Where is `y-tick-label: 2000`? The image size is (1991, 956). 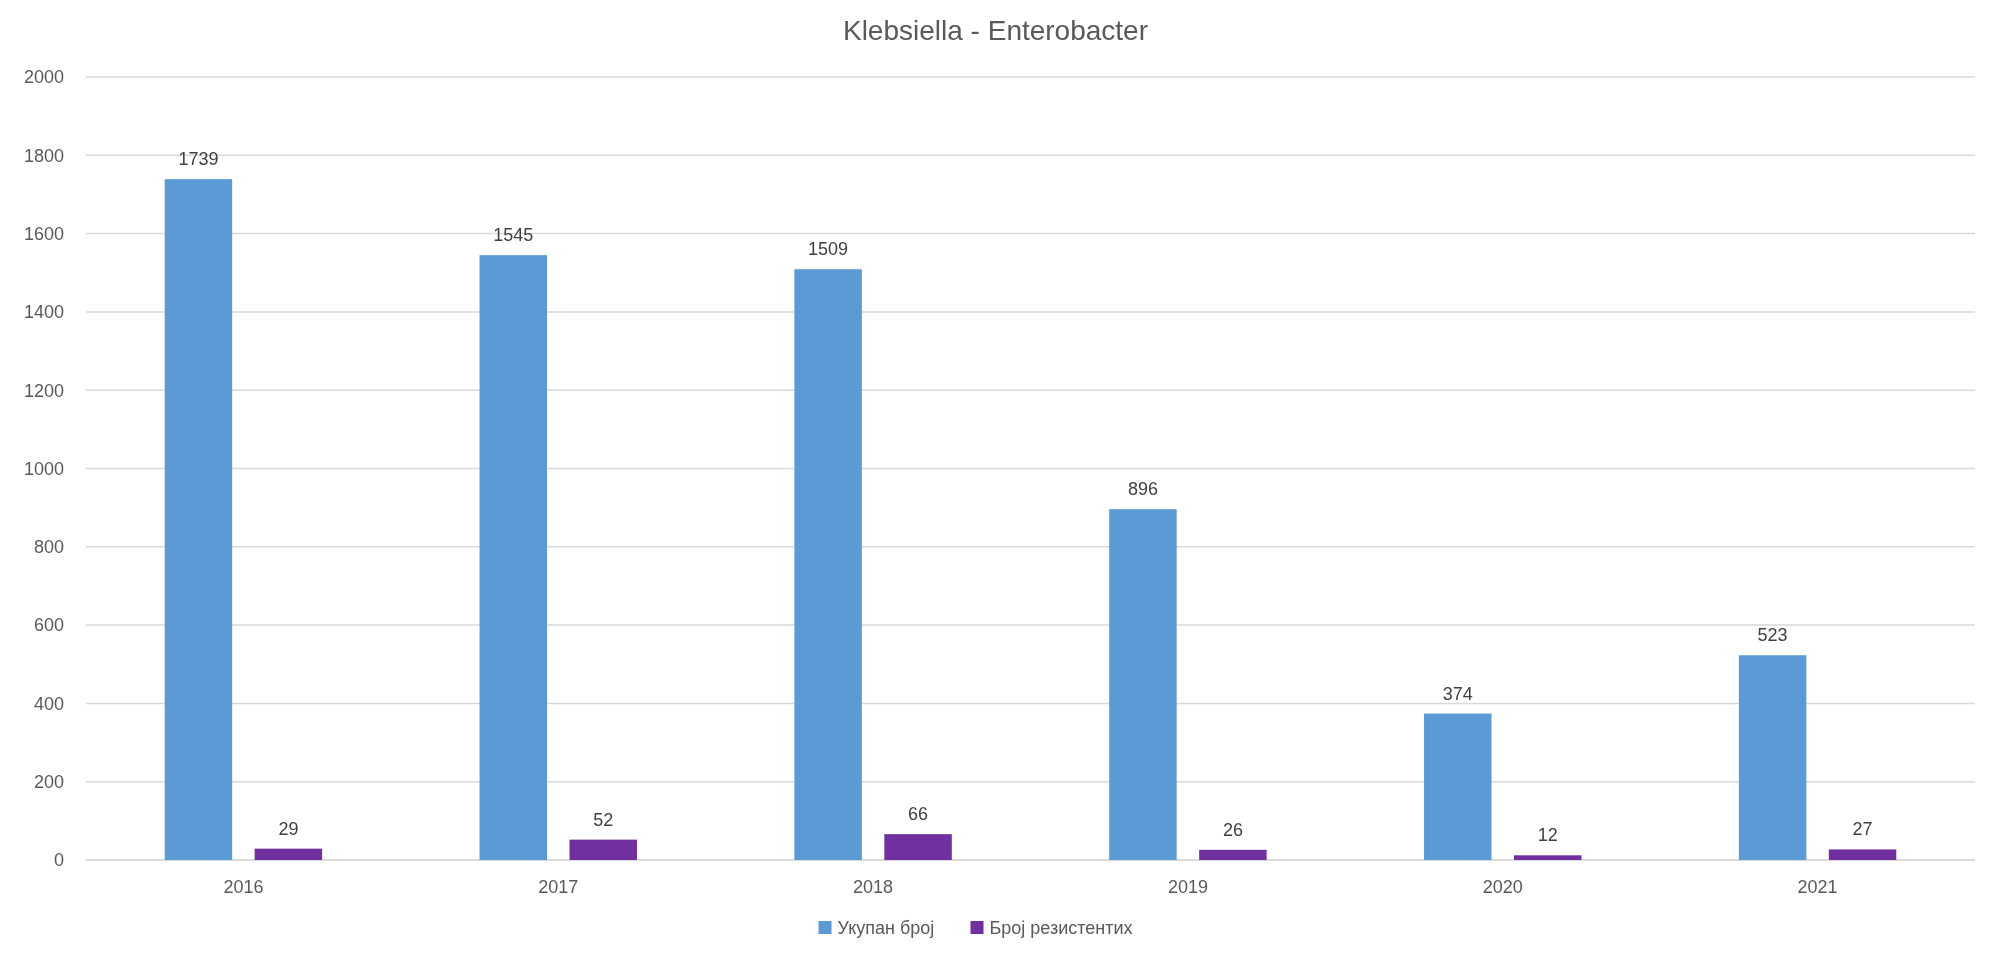 y-tick-label: 2000 is located at coordinates (43, 77).